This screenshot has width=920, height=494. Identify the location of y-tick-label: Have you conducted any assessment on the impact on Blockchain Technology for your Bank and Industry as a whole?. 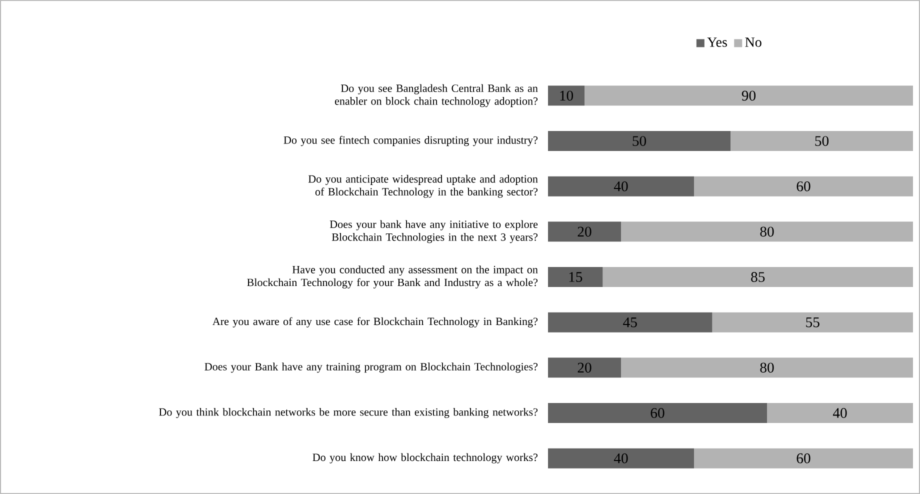
(392, 277).